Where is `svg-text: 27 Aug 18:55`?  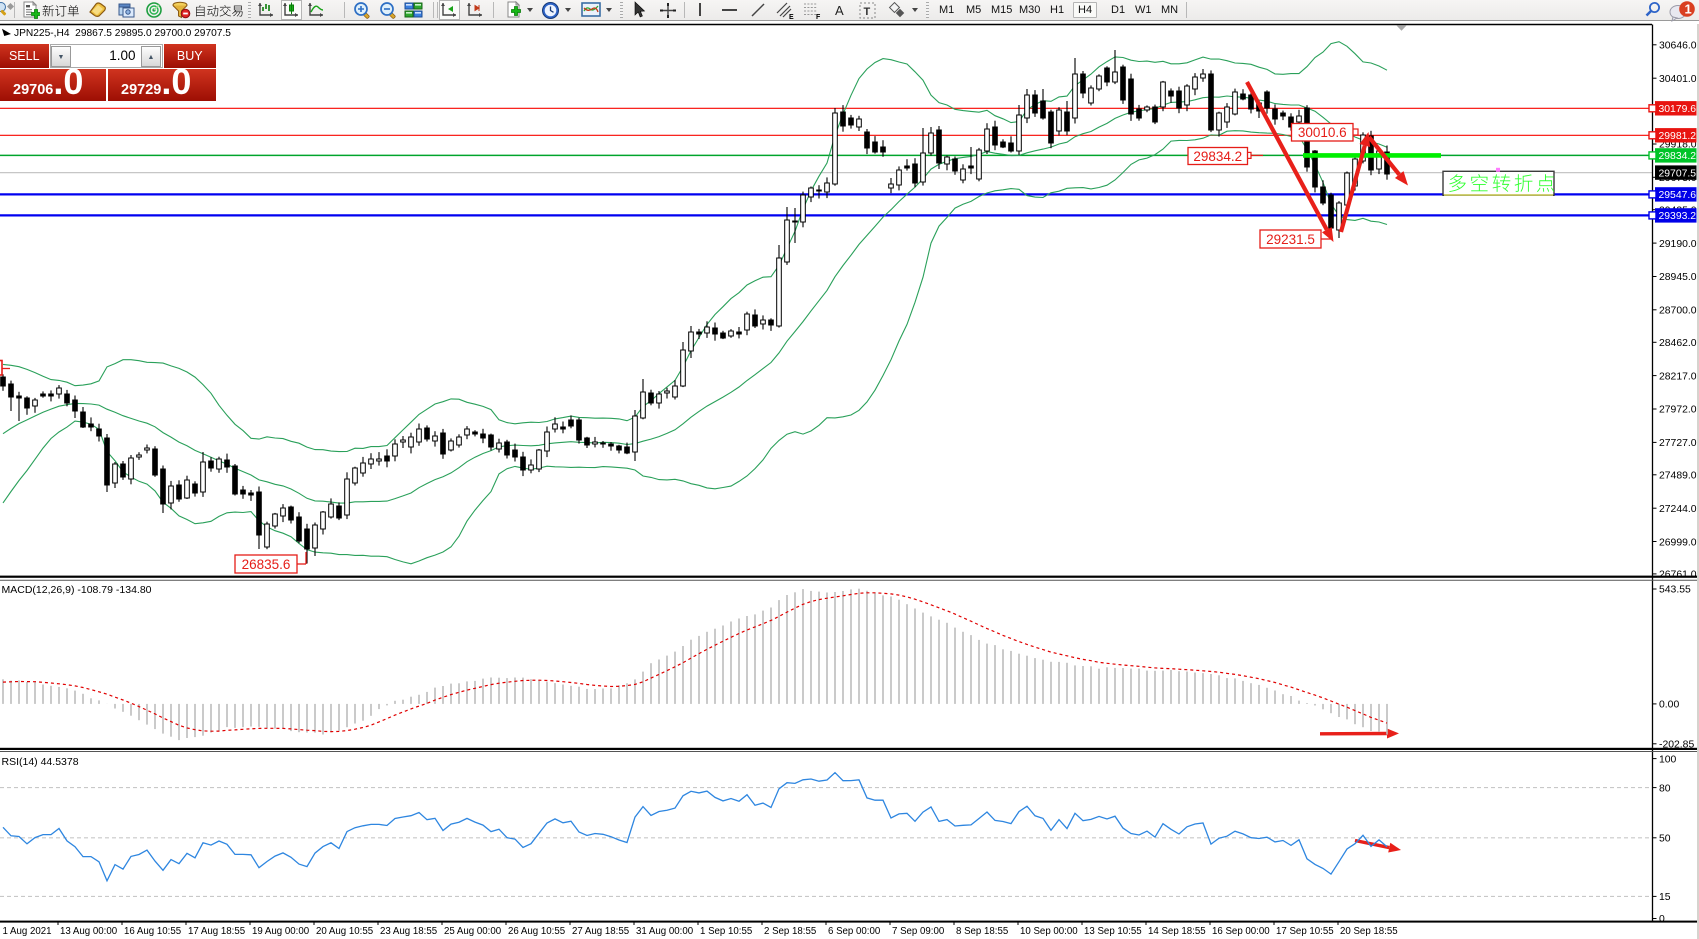 svg-text: 27 Aug 18:55 is located at coordinates (600, 931).